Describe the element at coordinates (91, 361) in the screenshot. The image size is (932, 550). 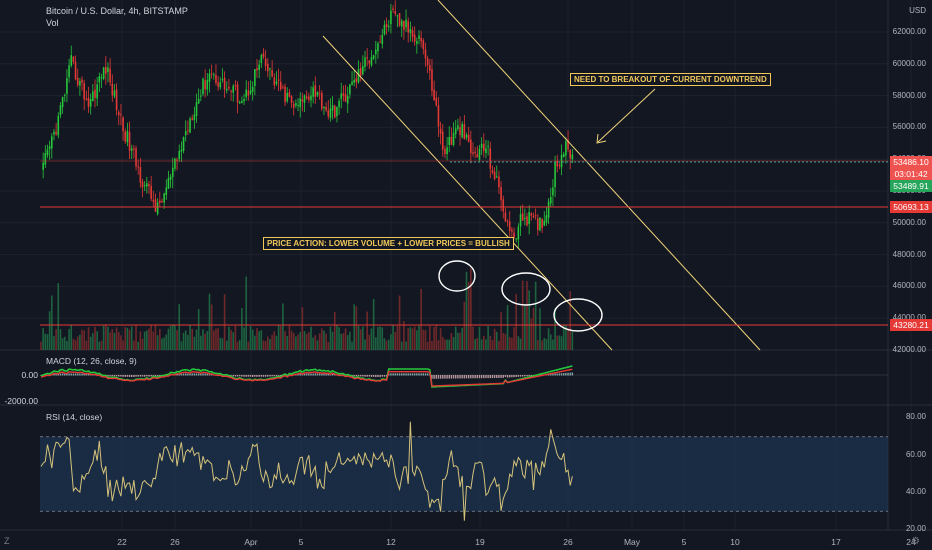
I see `macd-label: MACD (12, 26, close, 9)` at that location.